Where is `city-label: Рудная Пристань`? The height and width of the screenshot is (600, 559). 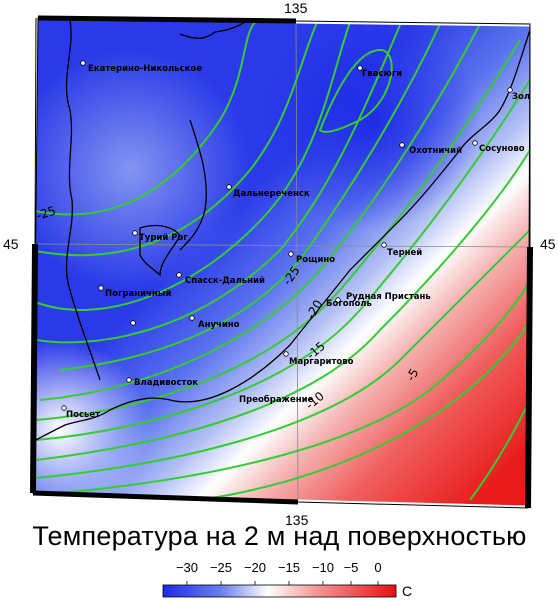 city-label: Рудная Пристань is located at coordinates (388, 297).